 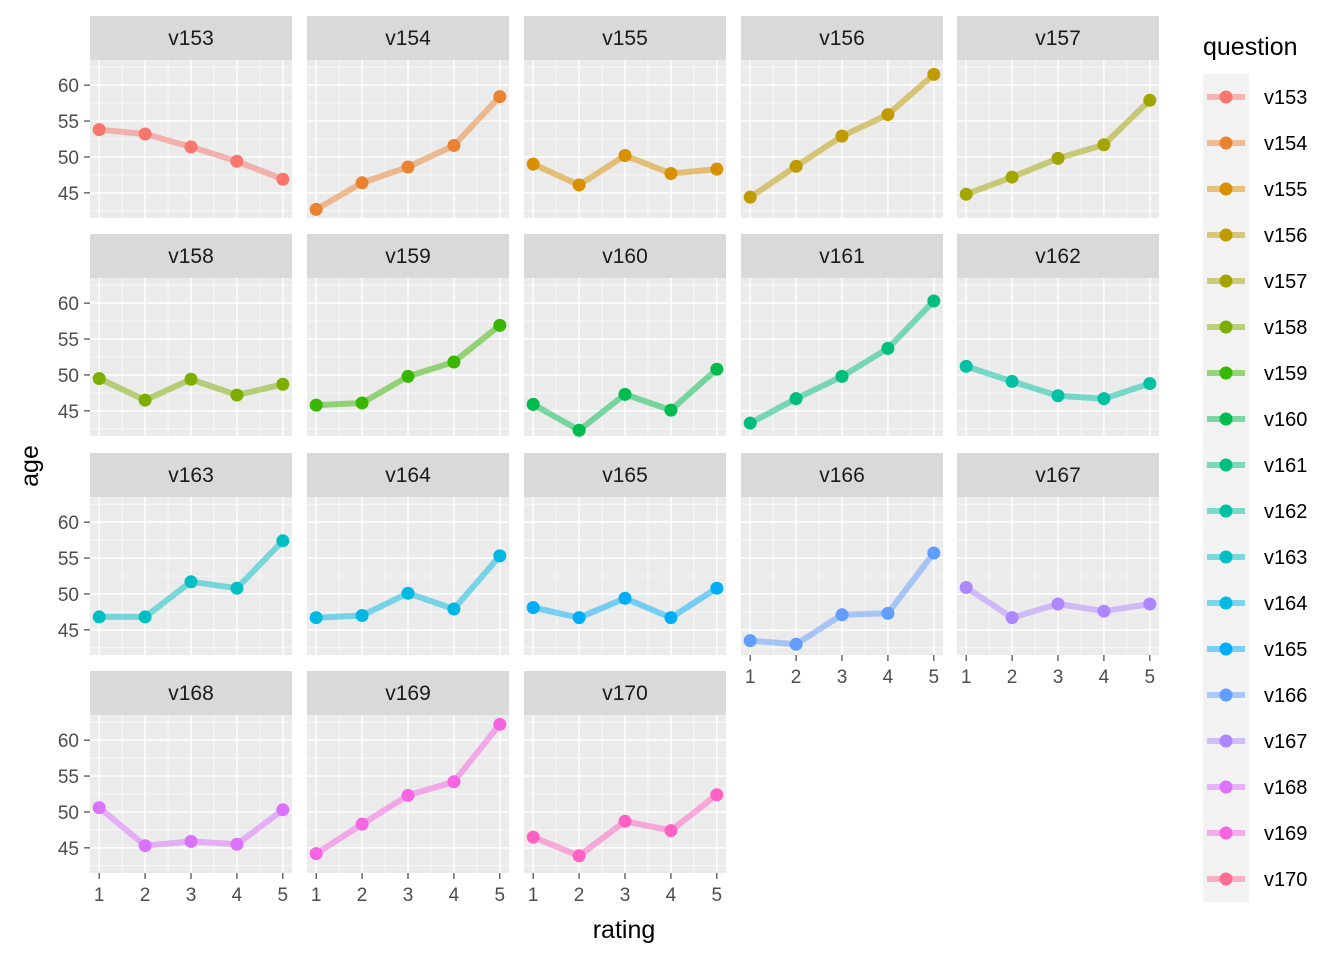 I want to click on legend-label: v168, so click(x=1285, y=788).